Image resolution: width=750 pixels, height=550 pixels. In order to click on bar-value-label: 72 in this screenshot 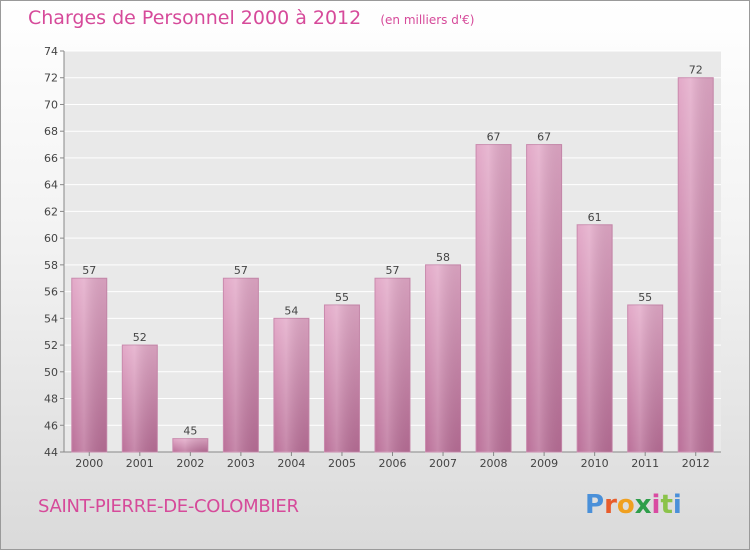, I will do `click(696, 70)`.